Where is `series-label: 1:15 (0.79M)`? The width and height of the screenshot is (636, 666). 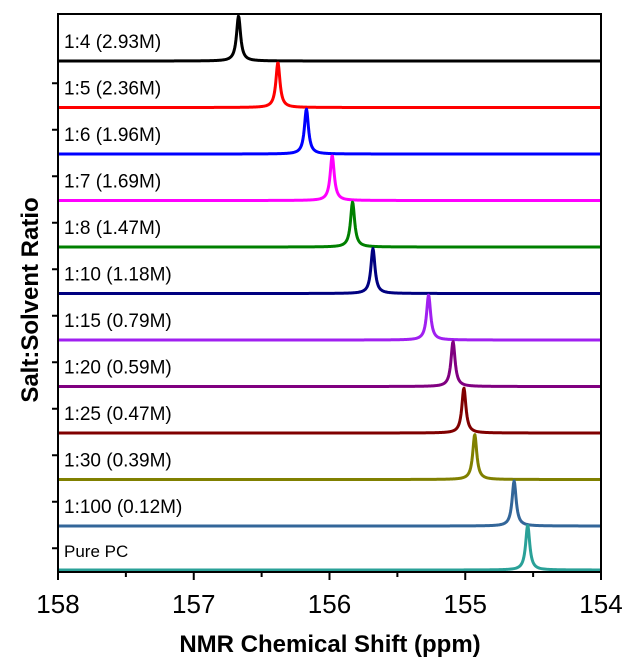 series-label: 1:15 (0.79M) is located at coordinates (118, 321).